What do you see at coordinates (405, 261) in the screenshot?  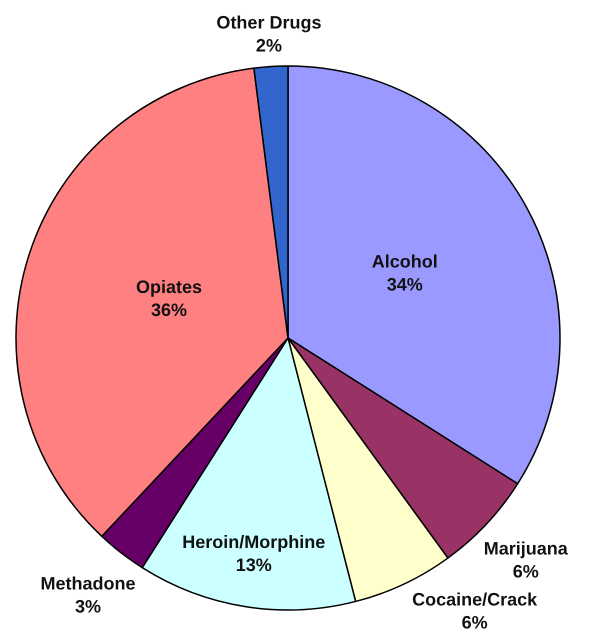 I see `slice-label: Alcohol` at bounding box center [405, 261].